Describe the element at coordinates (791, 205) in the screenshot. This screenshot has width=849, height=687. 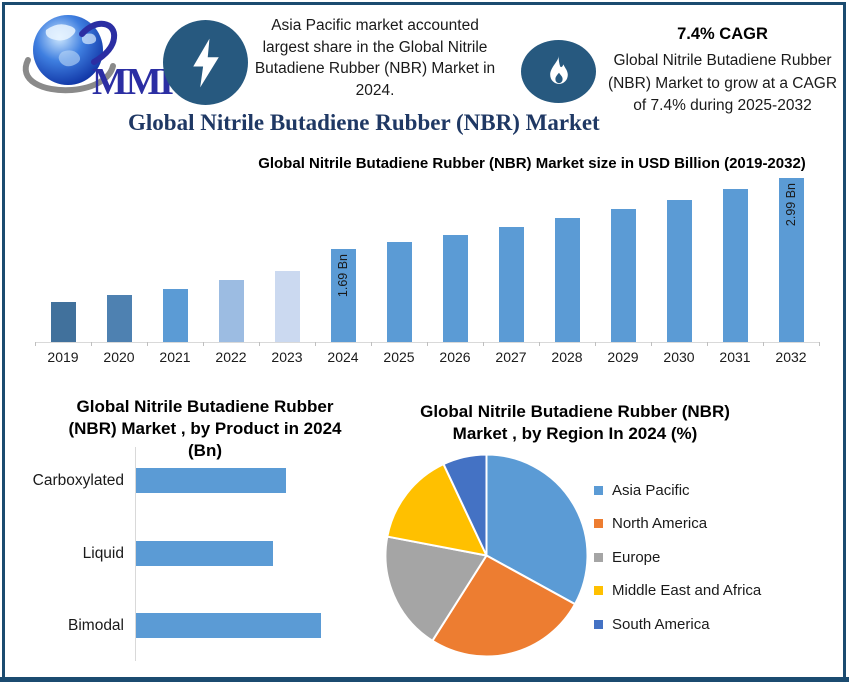
I see `bar-label-2032: 2.99 Bn` at that location.